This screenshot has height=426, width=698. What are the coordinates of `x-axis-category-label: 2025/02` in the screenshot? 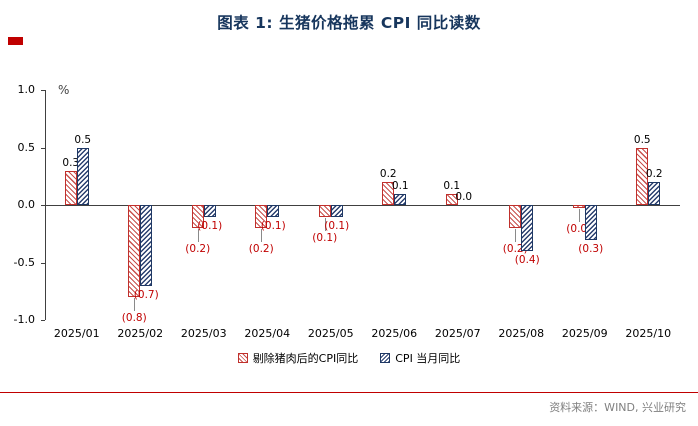 It's located at (140, 333).